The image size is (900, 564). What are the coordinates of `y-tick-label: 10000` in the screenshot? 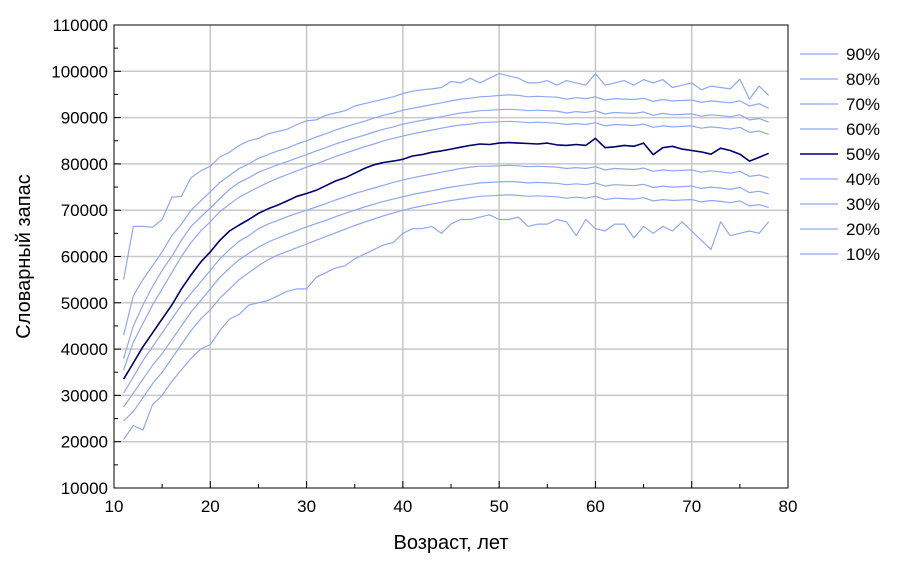 It's located at (84, 488).